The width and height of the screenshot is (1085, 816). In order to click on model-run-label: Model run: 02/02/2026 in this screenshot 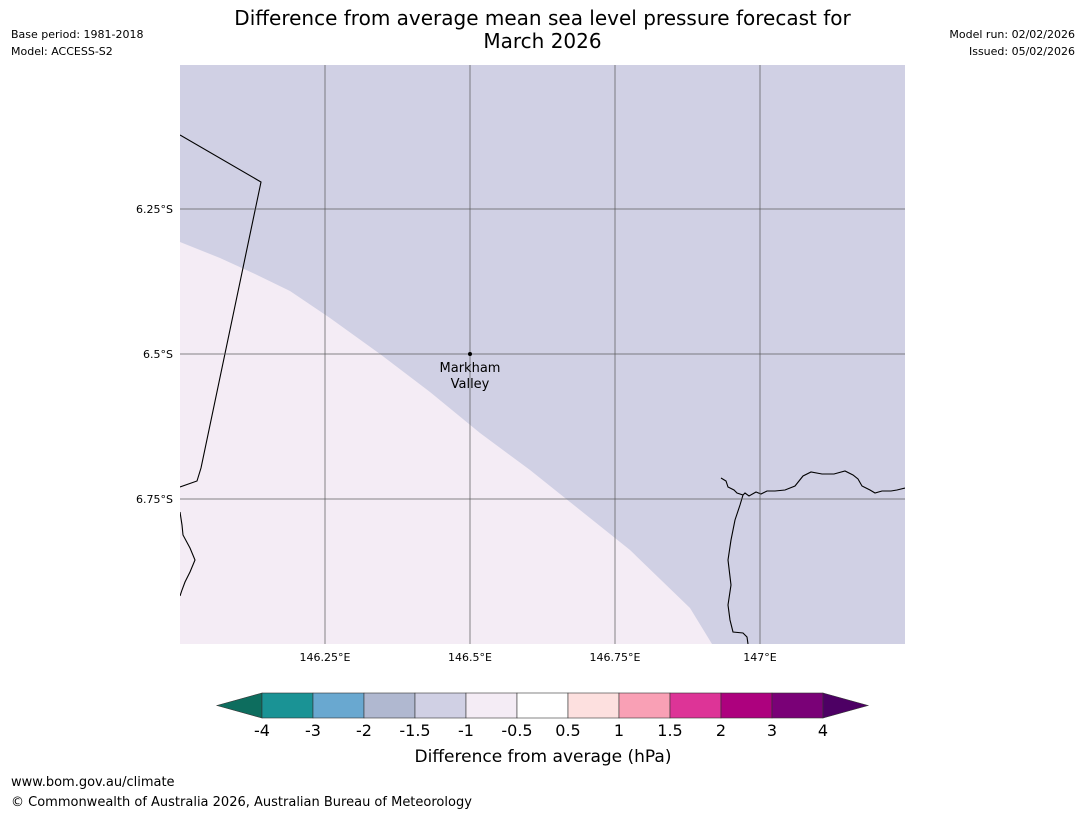, I will do `click(1012, 34)`.